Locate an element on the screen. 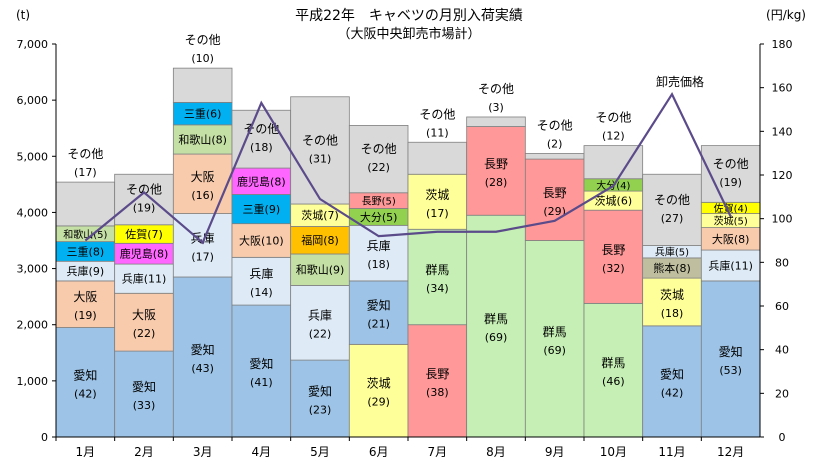 The image size is (818, 462). x-tick-label: 8月 is located at coordinates (496, 452).